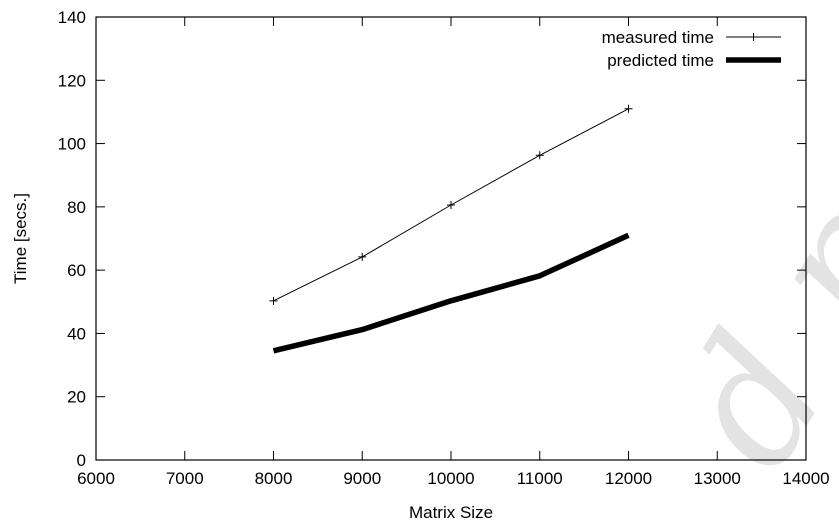 The image size is (839, 524). What do you see at coordinates (717, 478) in the screenshot?
I see `x-tick-label: 13000` at bounding box center [717, 478].